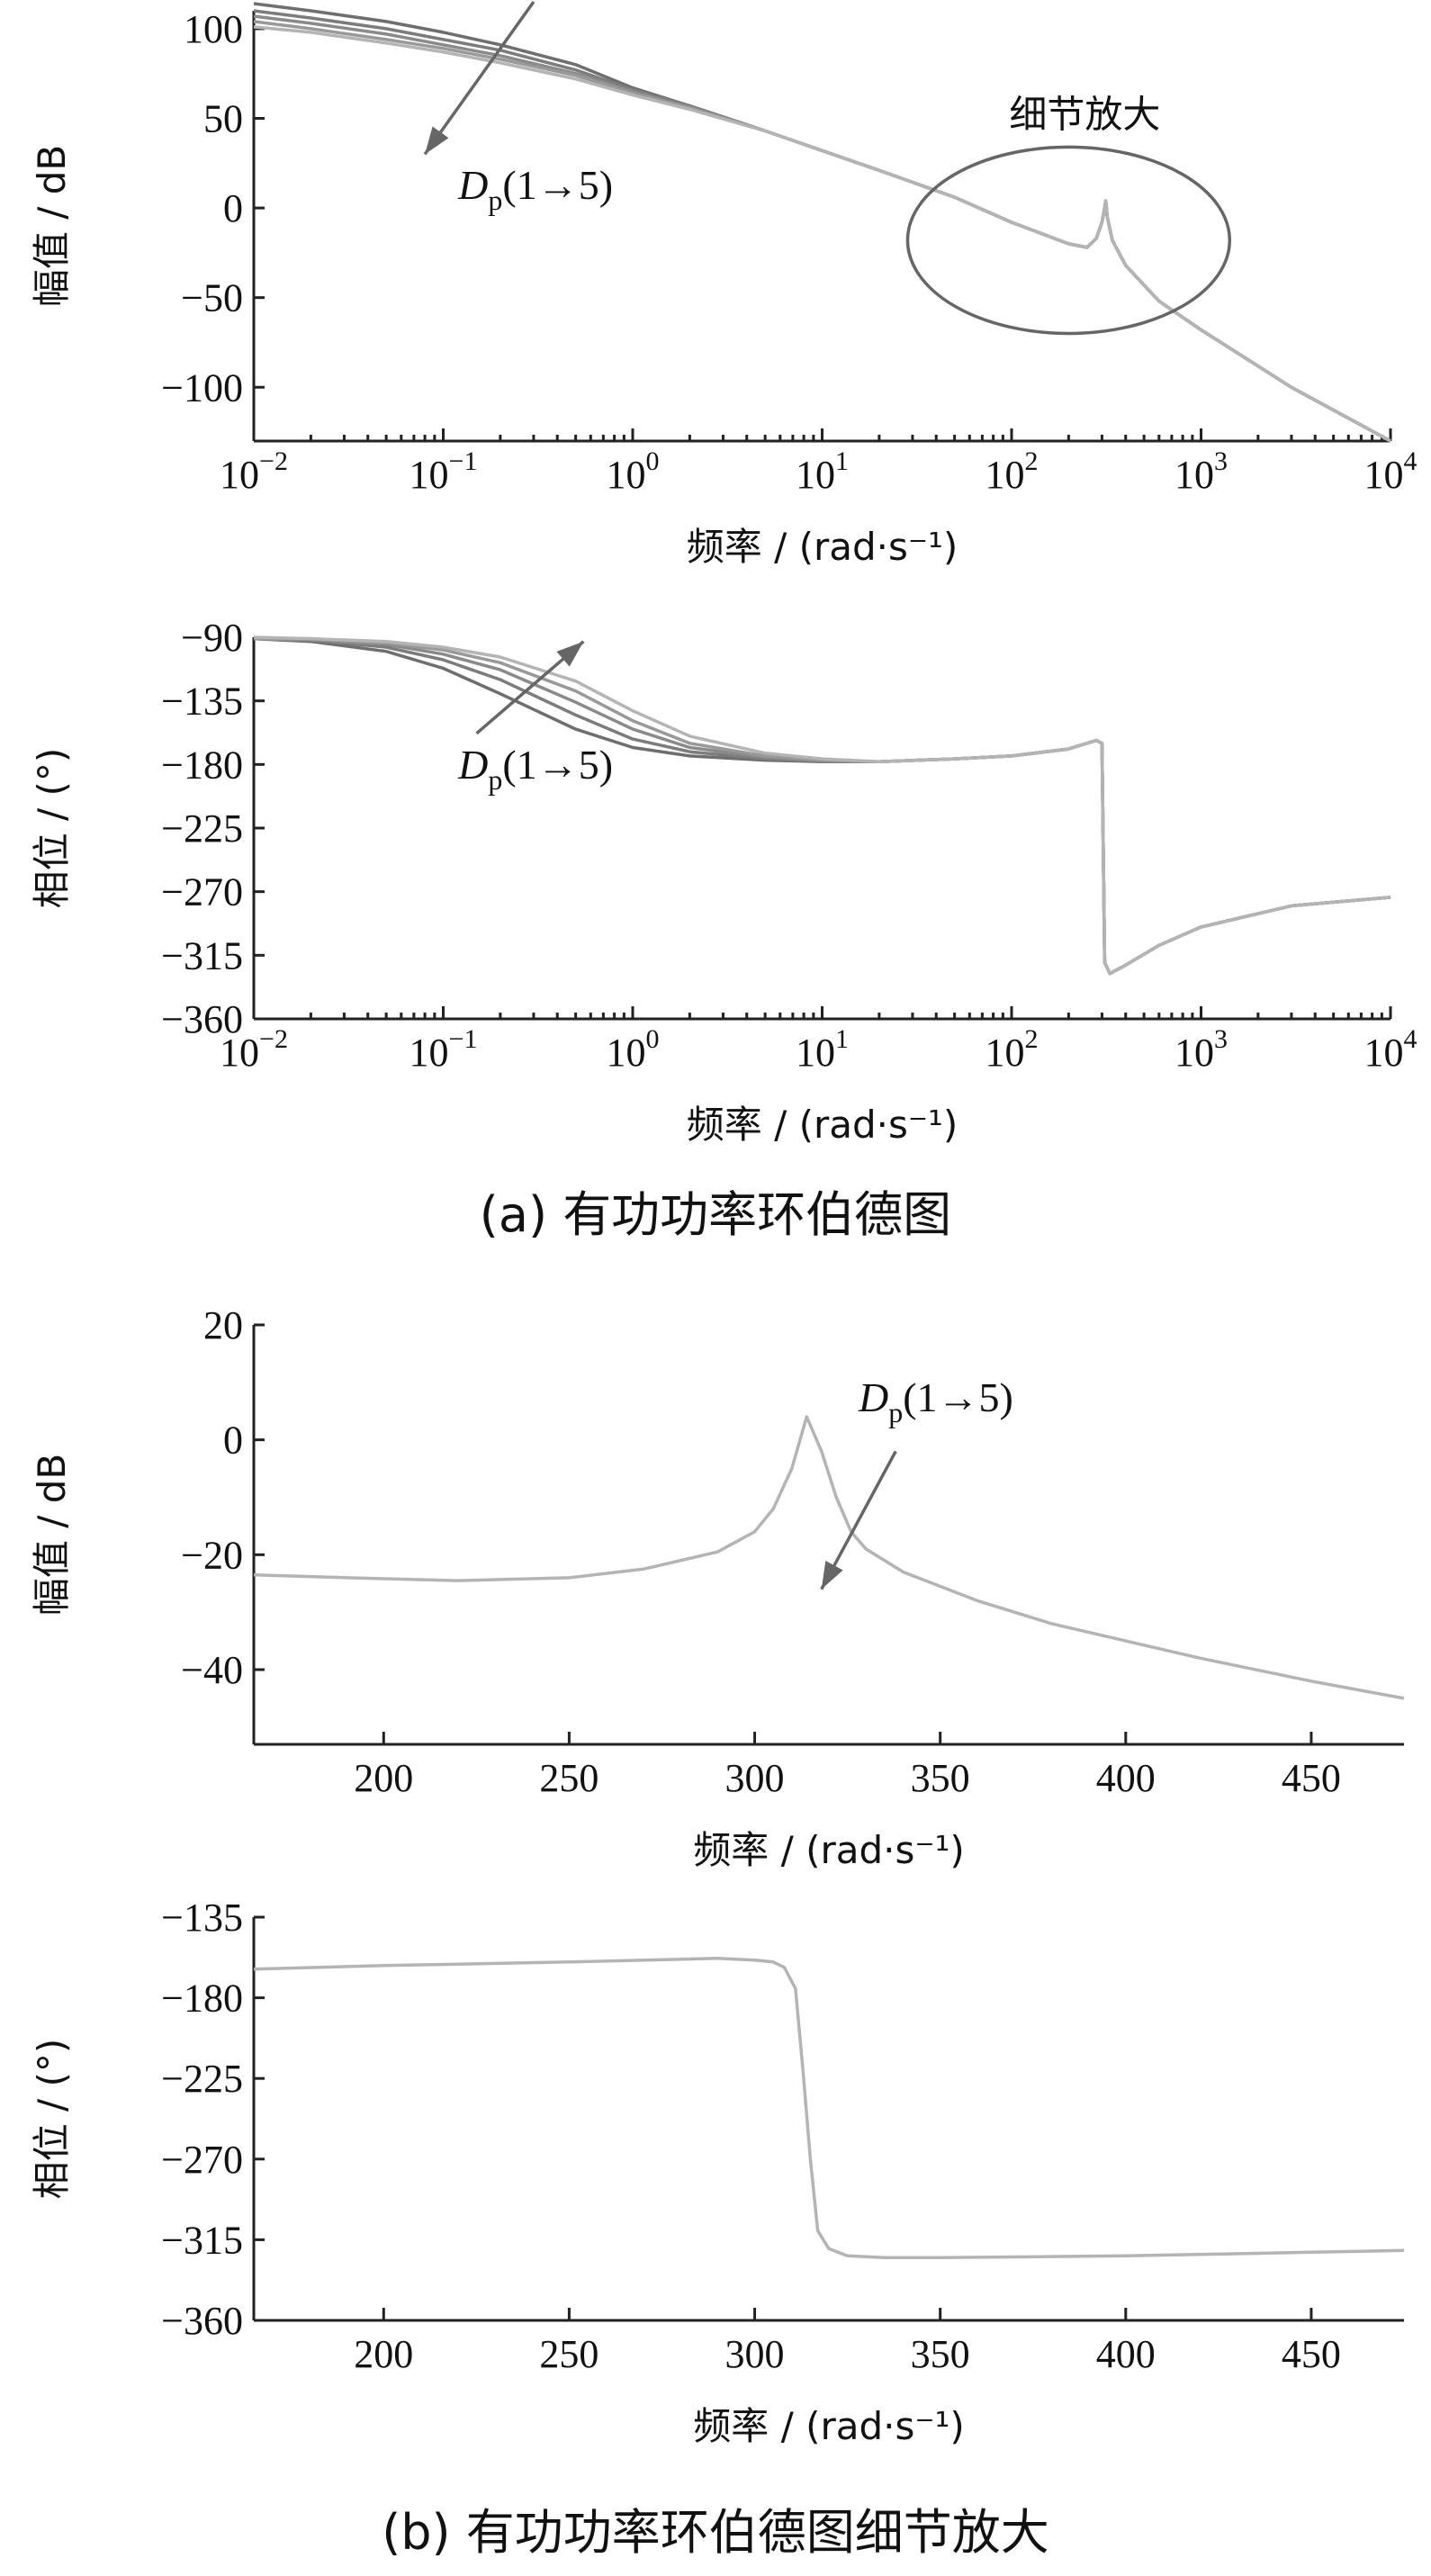 The width and height of the screenshot is (1431, 2576). I want to click on detail-zoom-ellipse, so click(1068, 240).